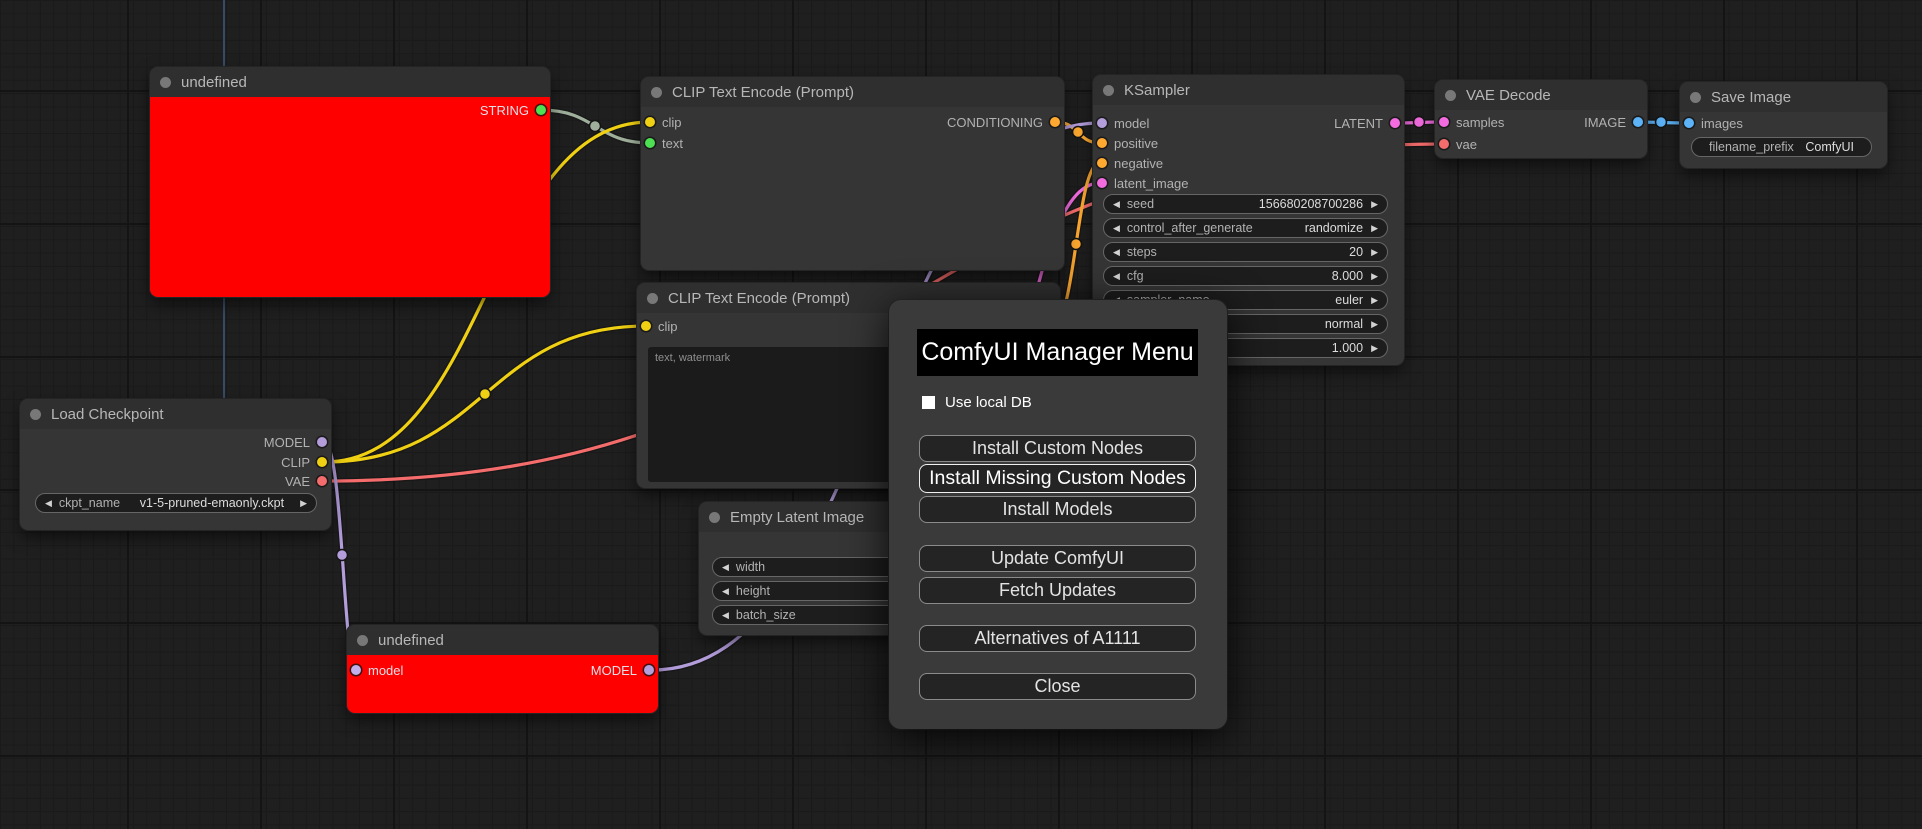 This screenshot has height=829, width=1922. Describe the element at coordinates (1245, 228) in the screenshot. I see `widget-control-after-generate: ◀ control_after_generate randomize ▶` at that location.